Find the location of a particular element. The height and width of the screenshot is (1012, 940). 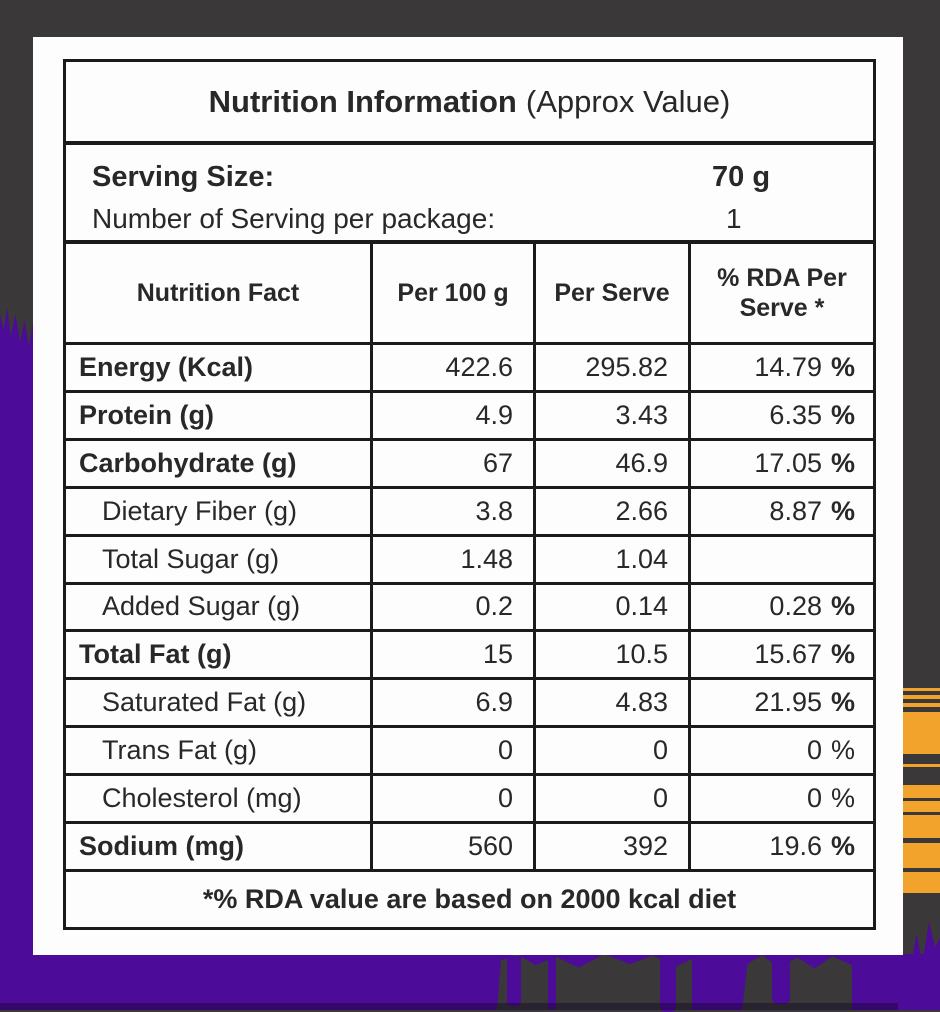

rda-value: 21.95% is located at coordinates (780, 703).